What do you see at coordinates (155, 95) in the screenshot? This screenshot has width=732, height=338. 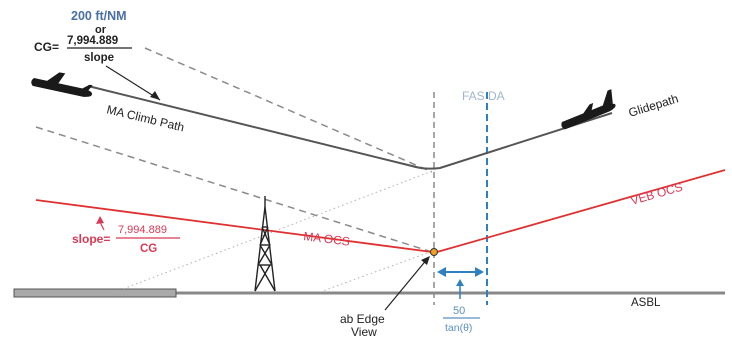 I see `cg-pointer-arrowhead` at bounding box center [155, 95].